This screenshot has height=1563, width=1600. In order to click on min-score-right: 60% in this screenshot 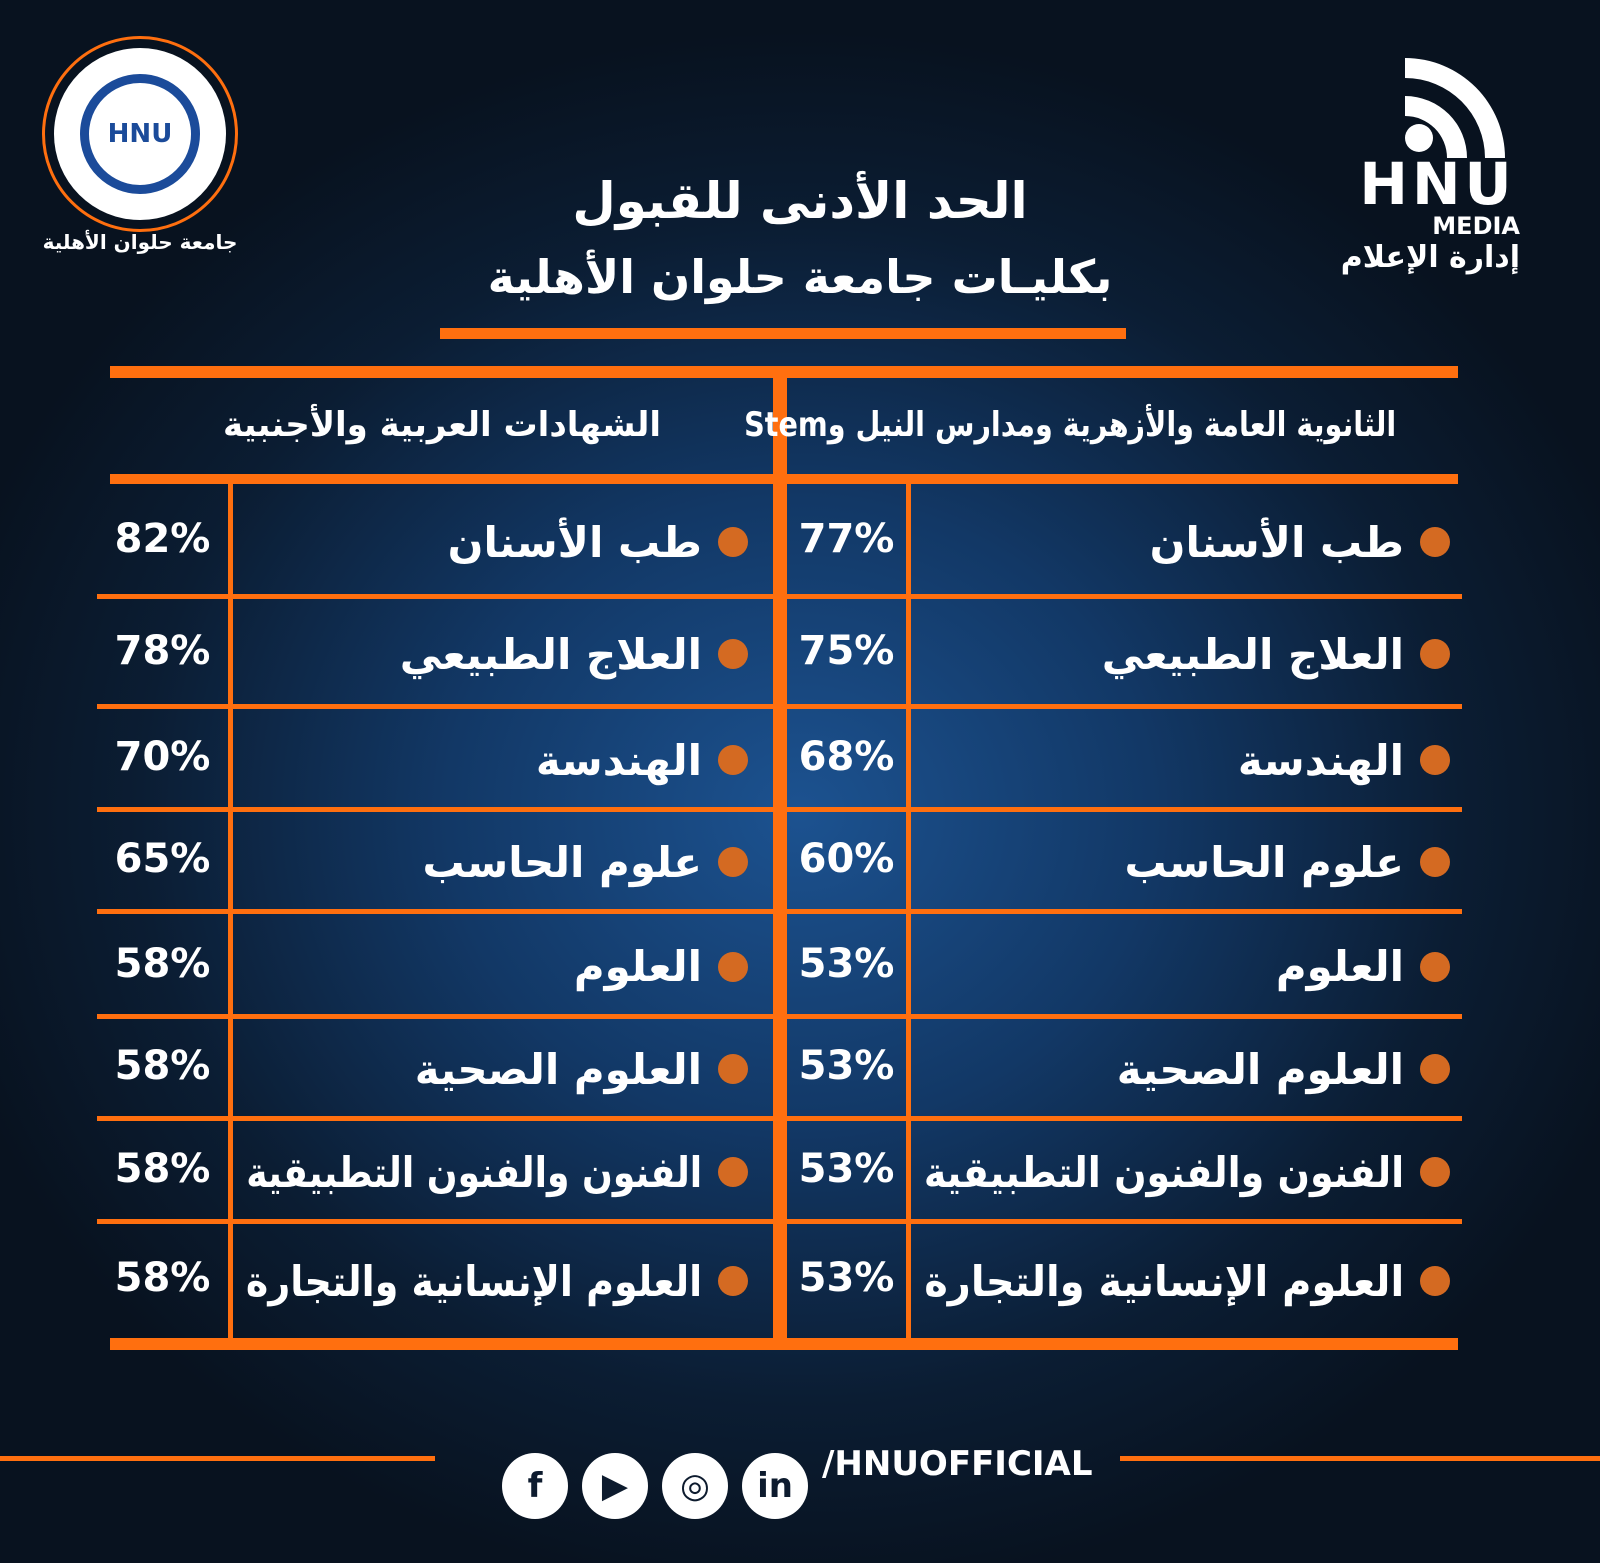, I will do `click(846, 859)`.